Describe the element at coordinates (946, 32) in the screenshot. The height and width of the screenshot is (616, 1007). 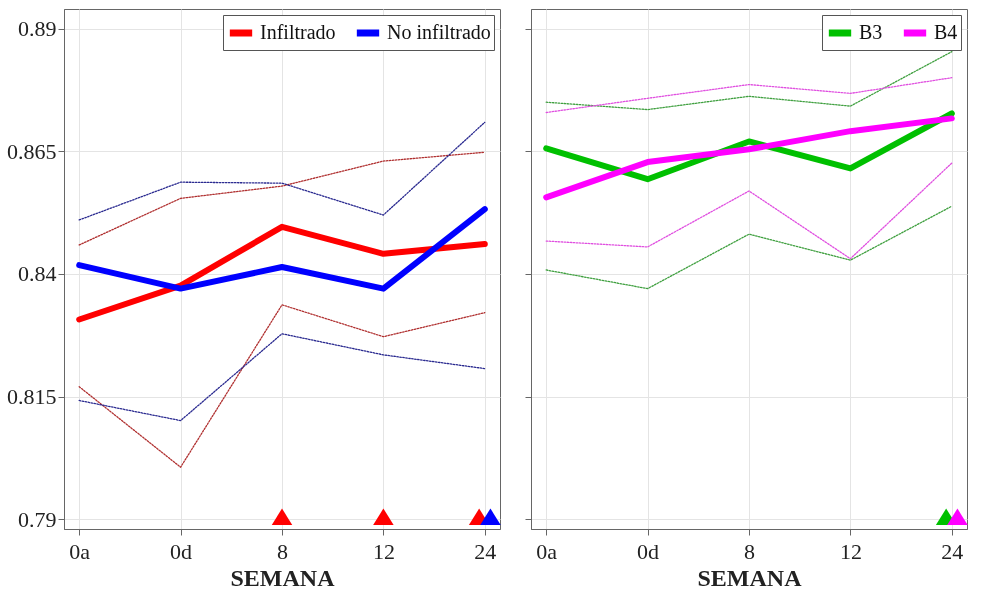
I see `legend-label: B4` at that location.